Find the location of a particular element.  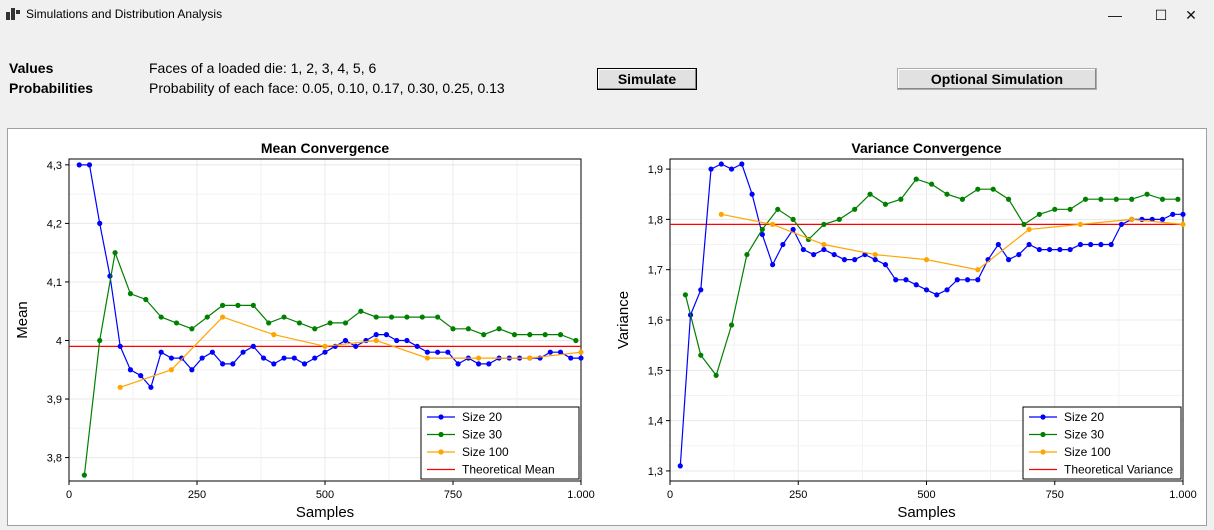

y-tick-label: 1,6 is located at coordinates (655, 321).